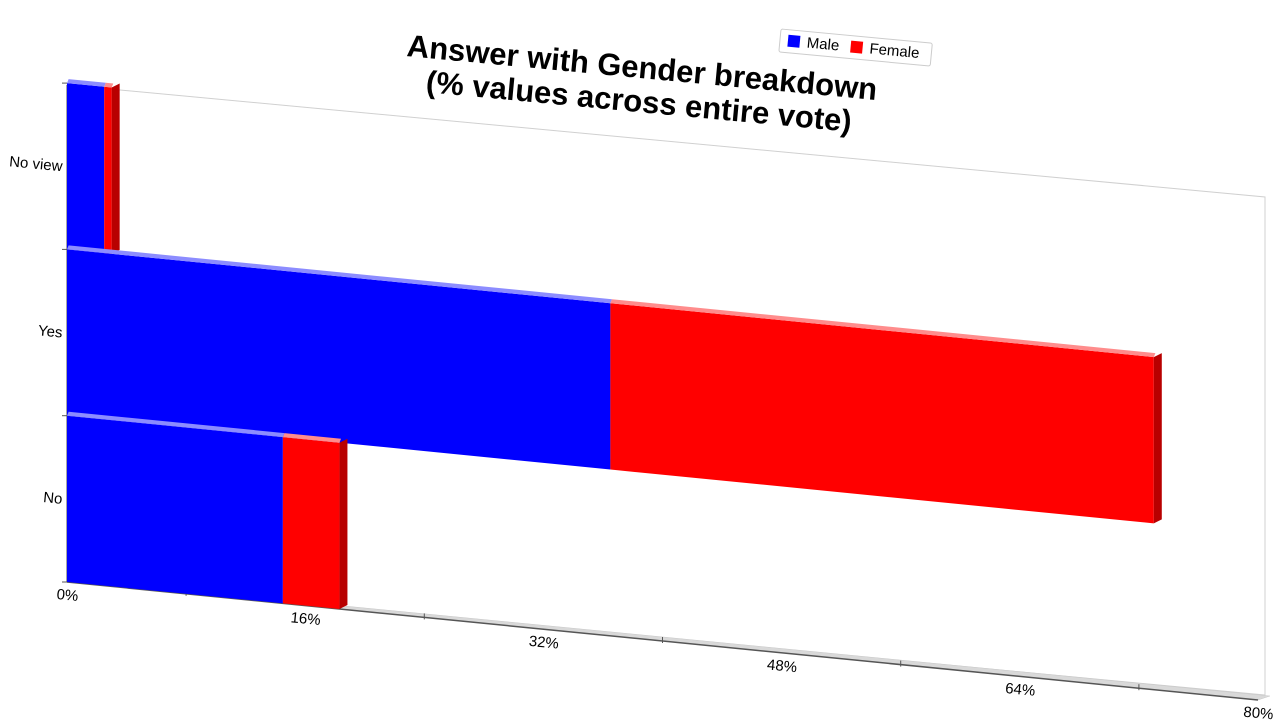 This screenshot has height=720, width=1280. What do you see at coordinates (823, 45) in the screenshot?
I see `legend-label-male: Male` at bounding box center [823, 45].